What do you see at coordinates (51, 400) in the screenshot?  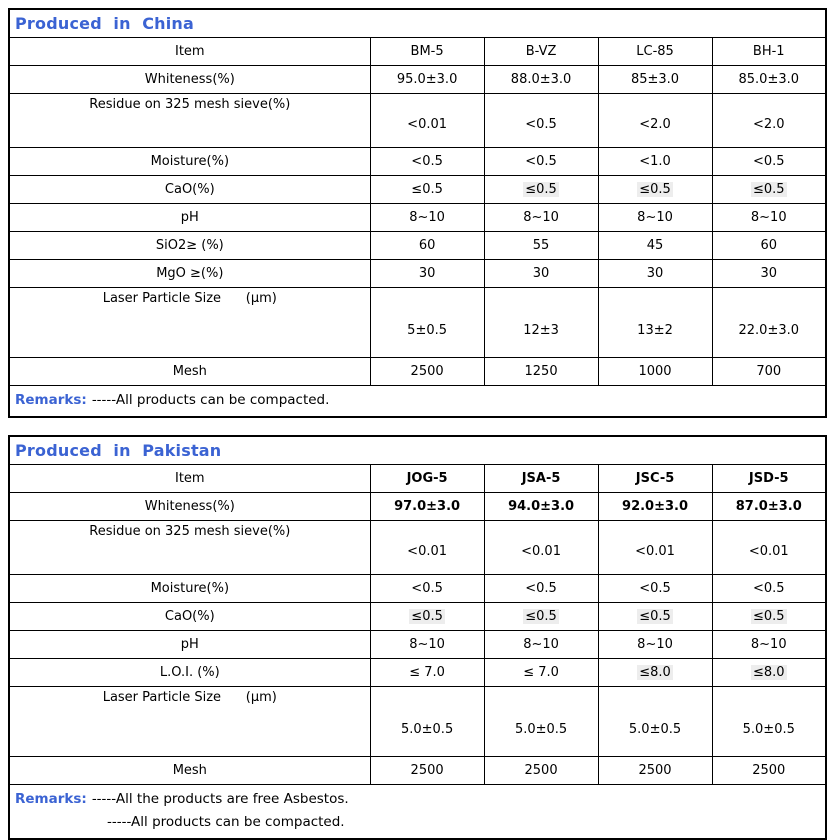 I see `remarks-label: Remarks:` at bounding box center [51, 400].